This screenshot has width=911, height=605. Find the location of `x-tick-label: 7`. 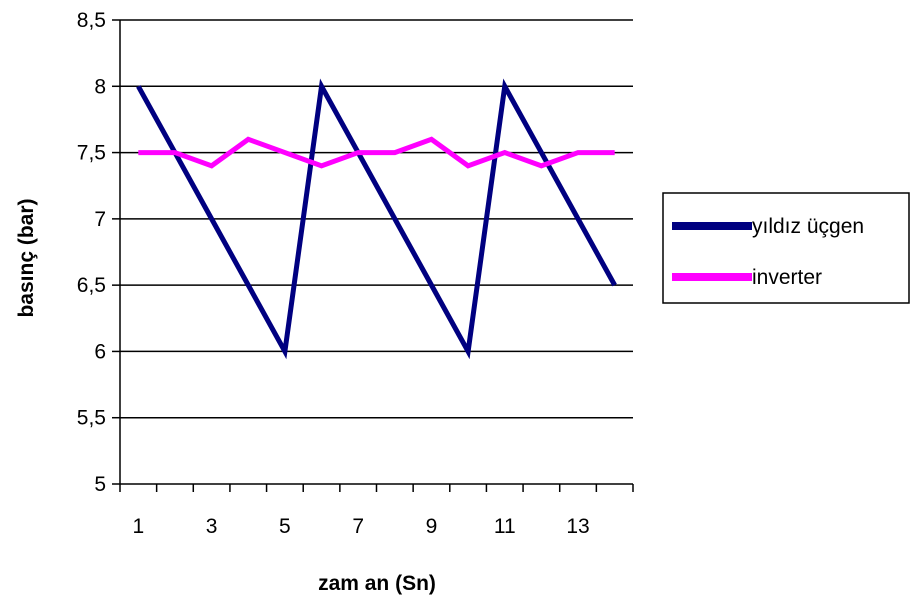

x-tick-label: 7 is located at coordinates (358, 526).